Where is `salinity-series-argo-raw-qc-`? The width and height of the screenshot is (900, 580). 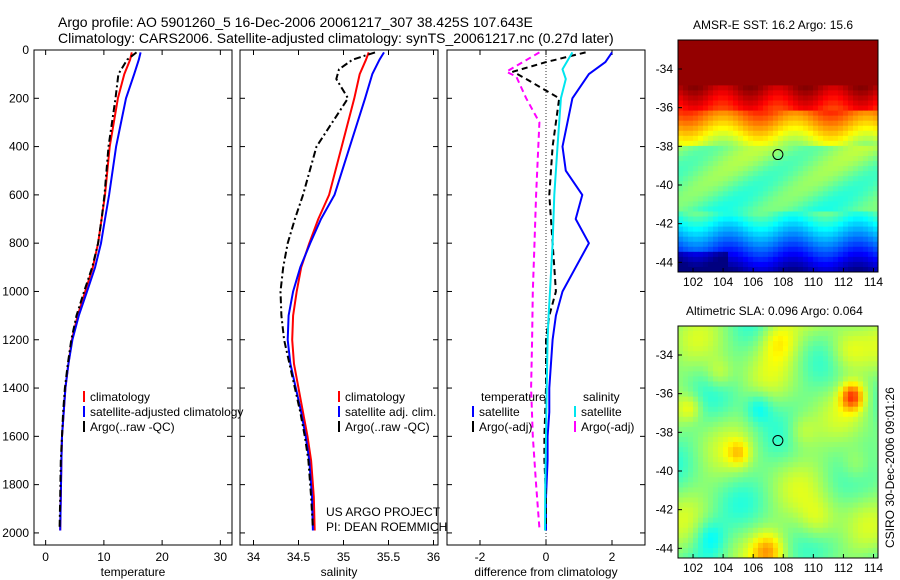
salinity-series-argo-raw-qc- is located at coordinates (327, 290).